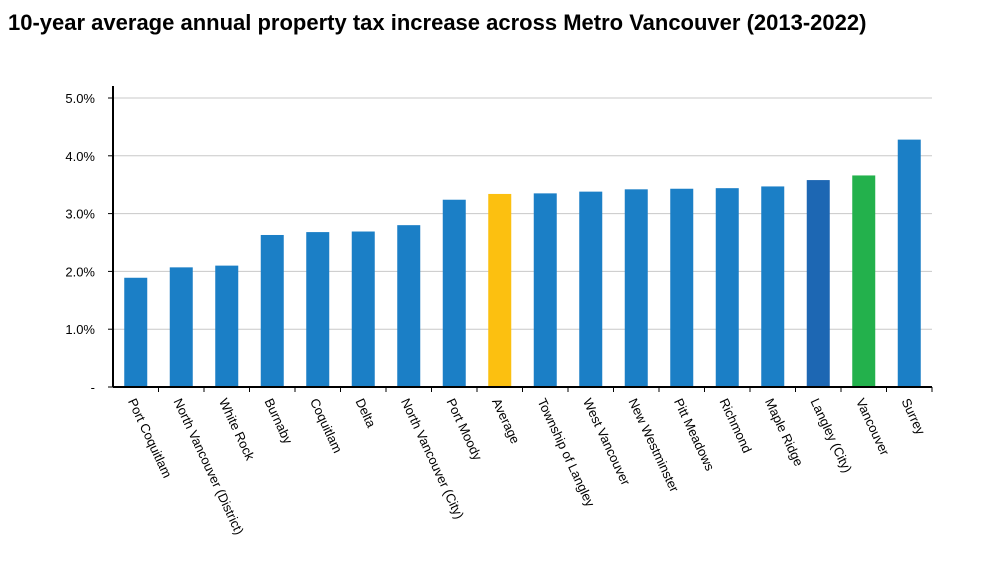  Describe the element at coordinates (727, 287) in the screenshot. I see `bar-richmond` at that location.